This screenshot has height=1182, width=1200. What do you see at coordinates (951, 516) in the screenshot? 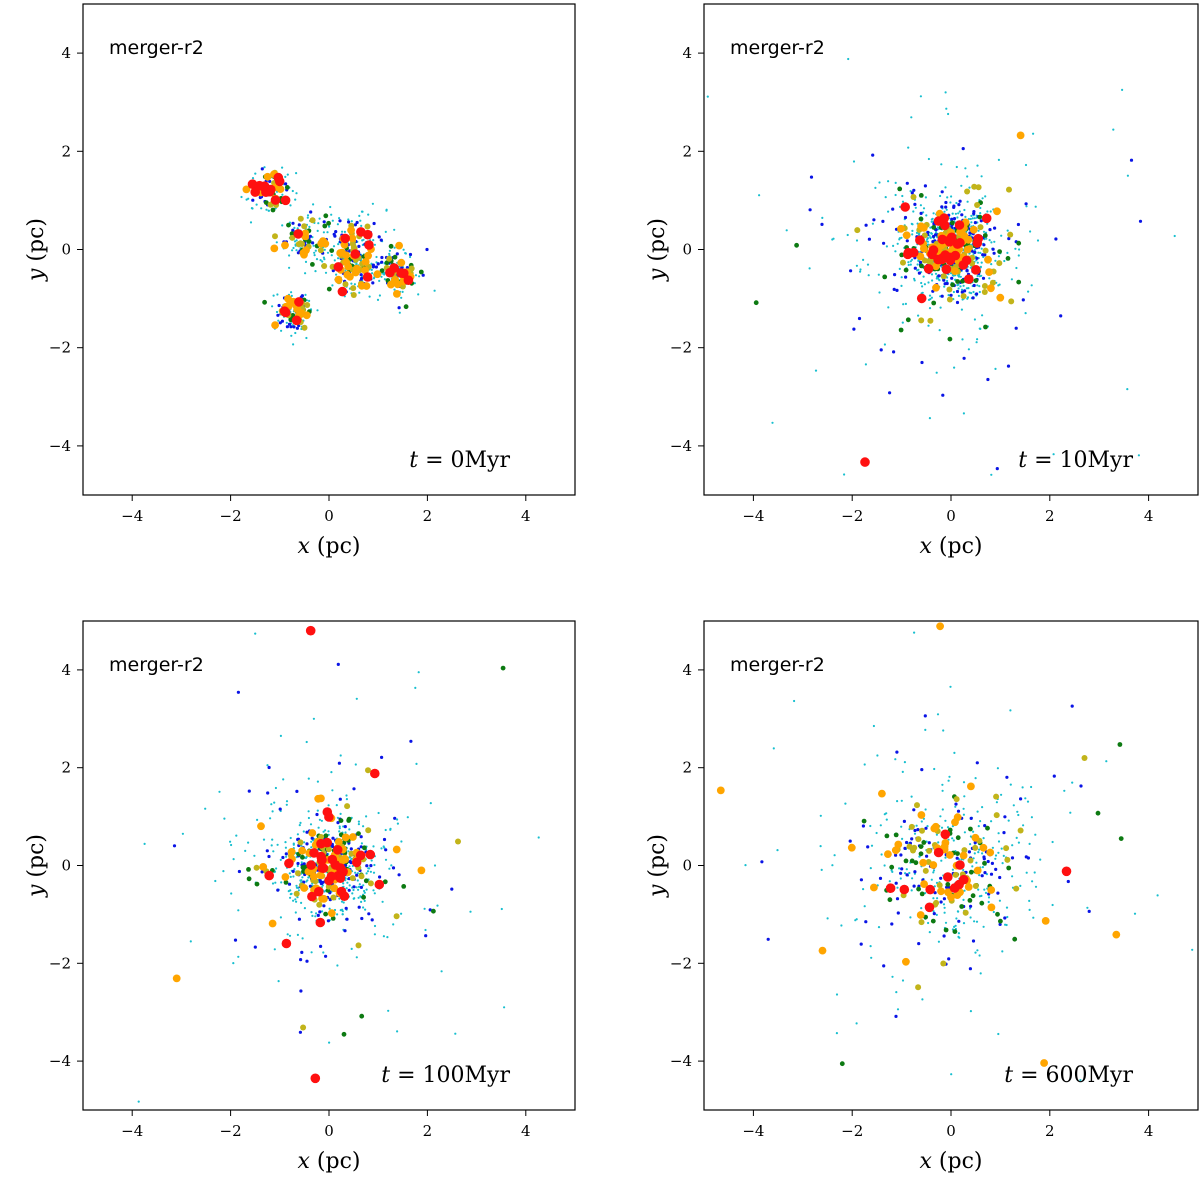
I see `x-tick-label: 0` at bounding box center [951, 516].